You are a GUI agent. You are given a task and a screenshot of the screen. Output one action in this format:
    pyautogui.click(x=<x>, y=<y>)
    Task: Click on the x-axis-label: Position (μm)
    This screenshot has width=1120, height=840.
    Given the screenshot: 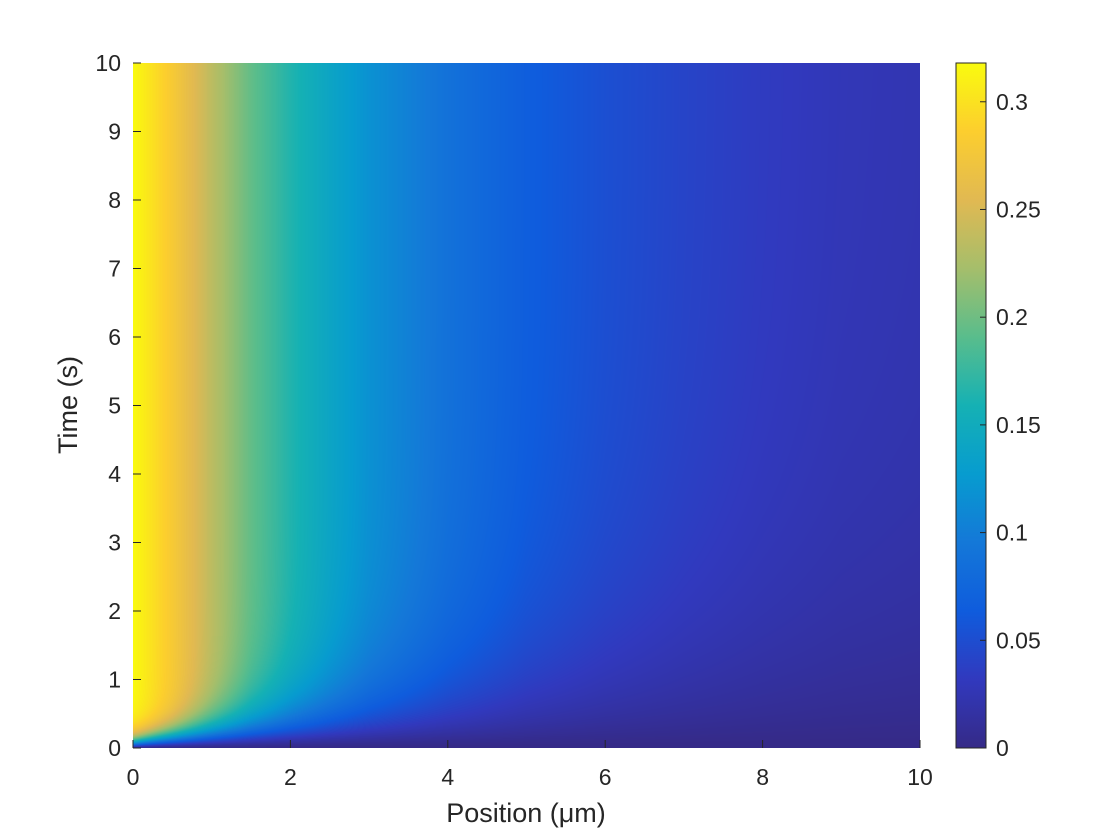 What is the action you would take?
    pyautogui.click(x=526, y=813)
    